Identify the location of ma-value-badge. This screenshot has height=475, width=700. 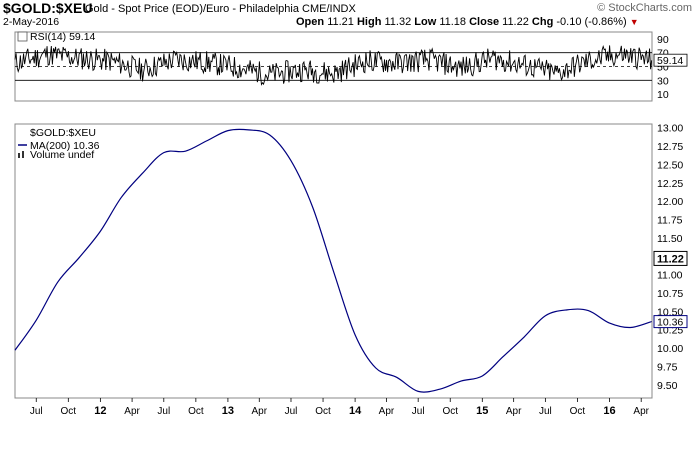
(670, 322).